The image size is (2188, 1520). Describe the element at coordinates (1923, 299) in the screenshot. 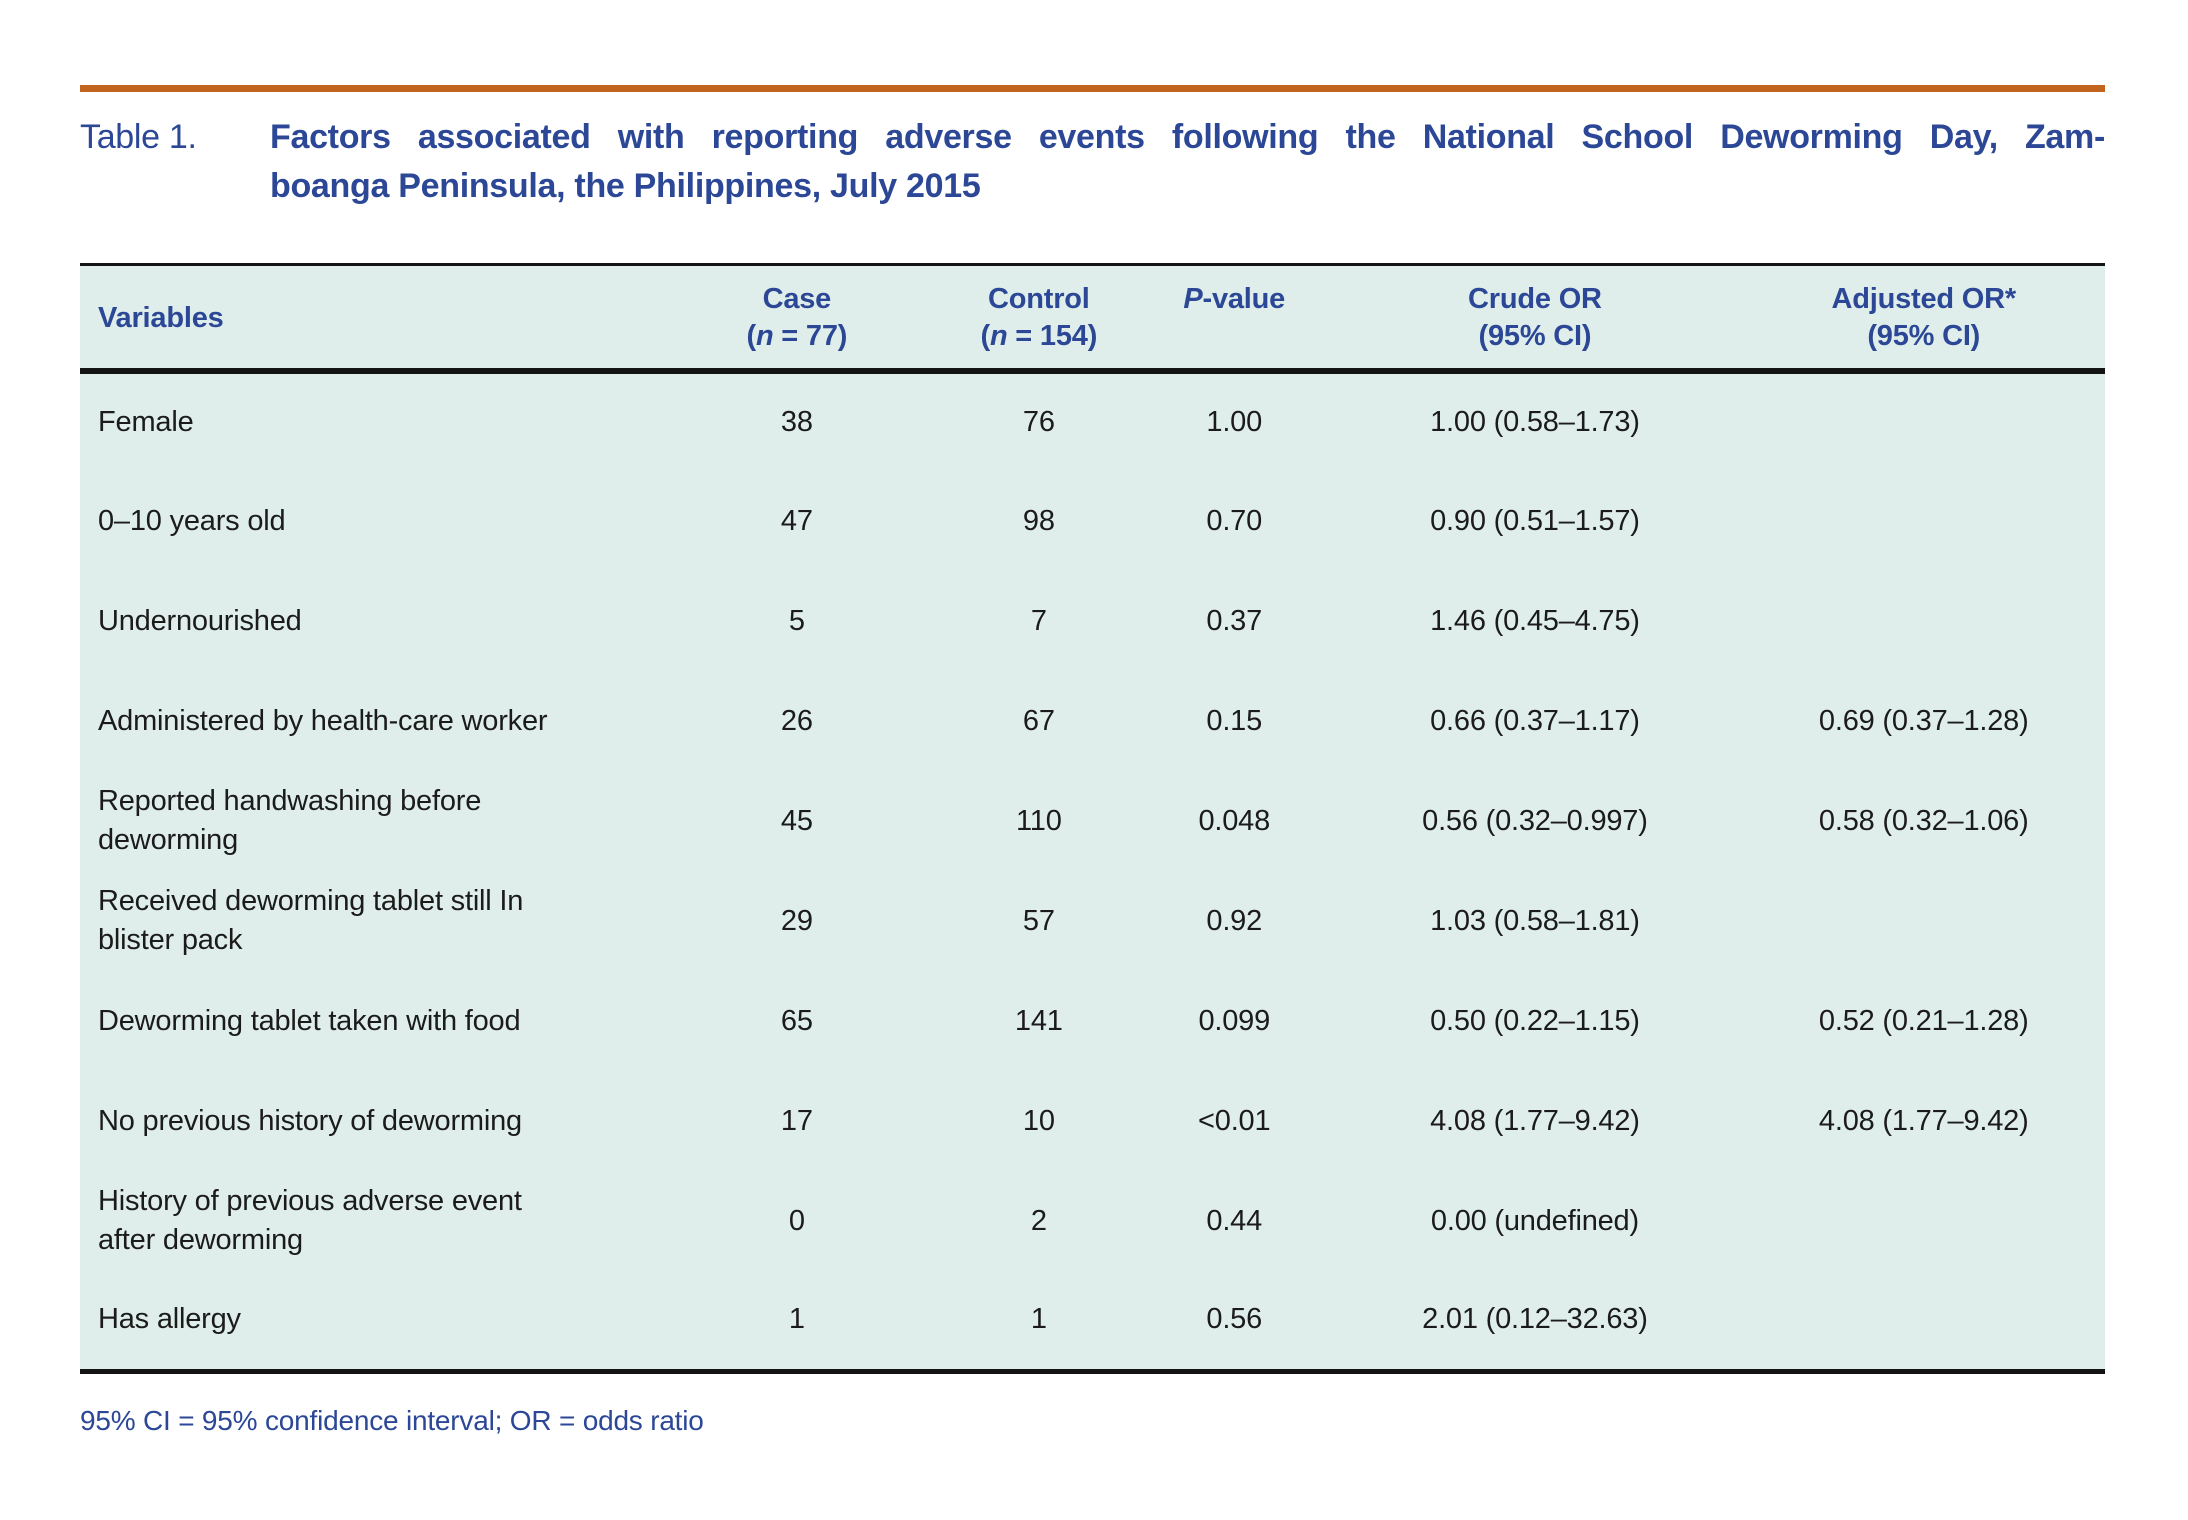

I see `header-adjusted-or-label: Adjusted OR*` at that location.